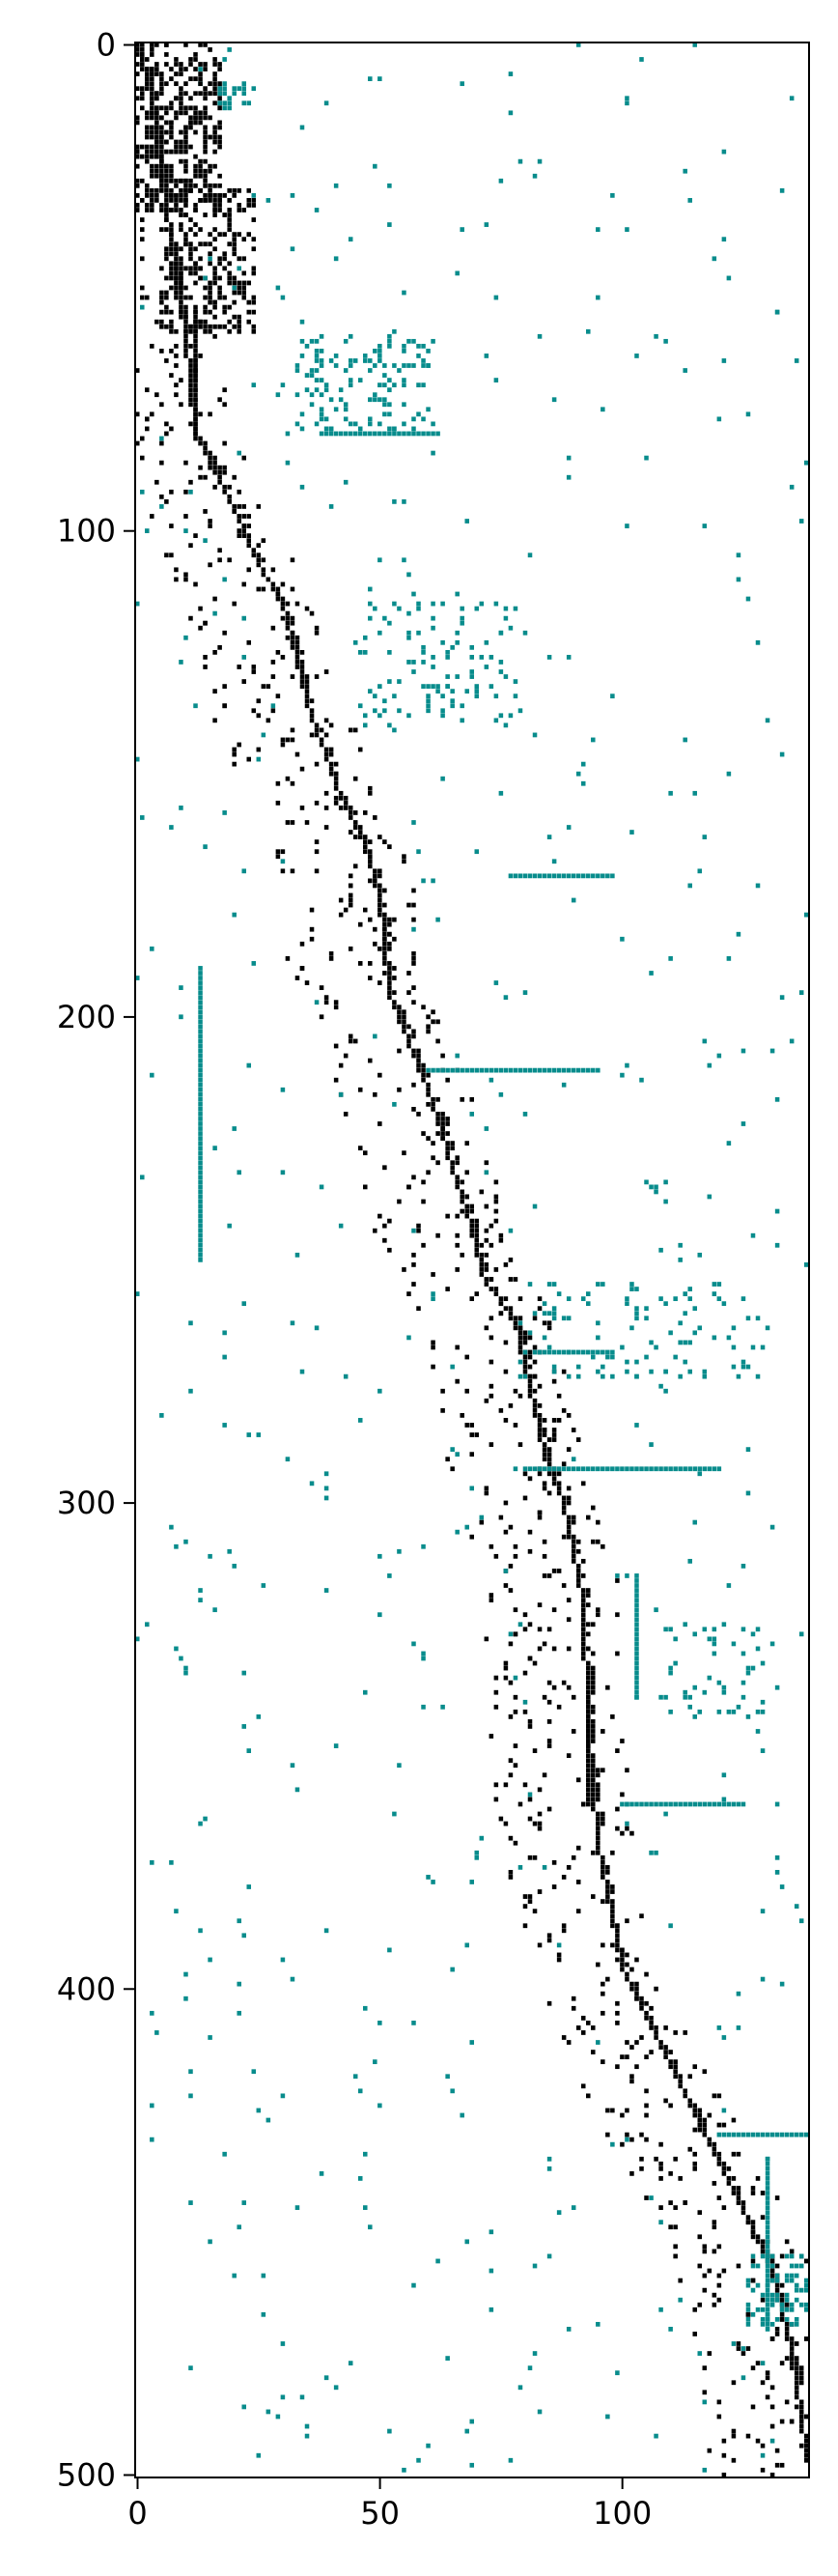  What do you see at coordinates (801, 2373) in the screenshot?
I see `diagonal-nonzero-mark-2046` at bounding box center [801, 2373].